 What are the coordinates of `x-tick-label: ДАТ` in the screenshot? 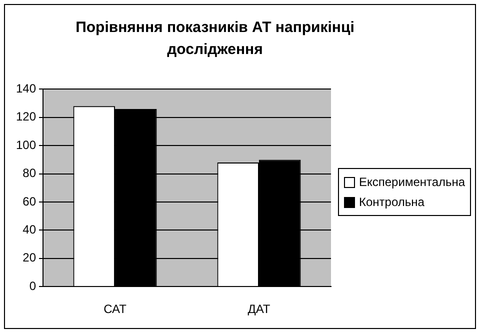 It's located at (259, 309).